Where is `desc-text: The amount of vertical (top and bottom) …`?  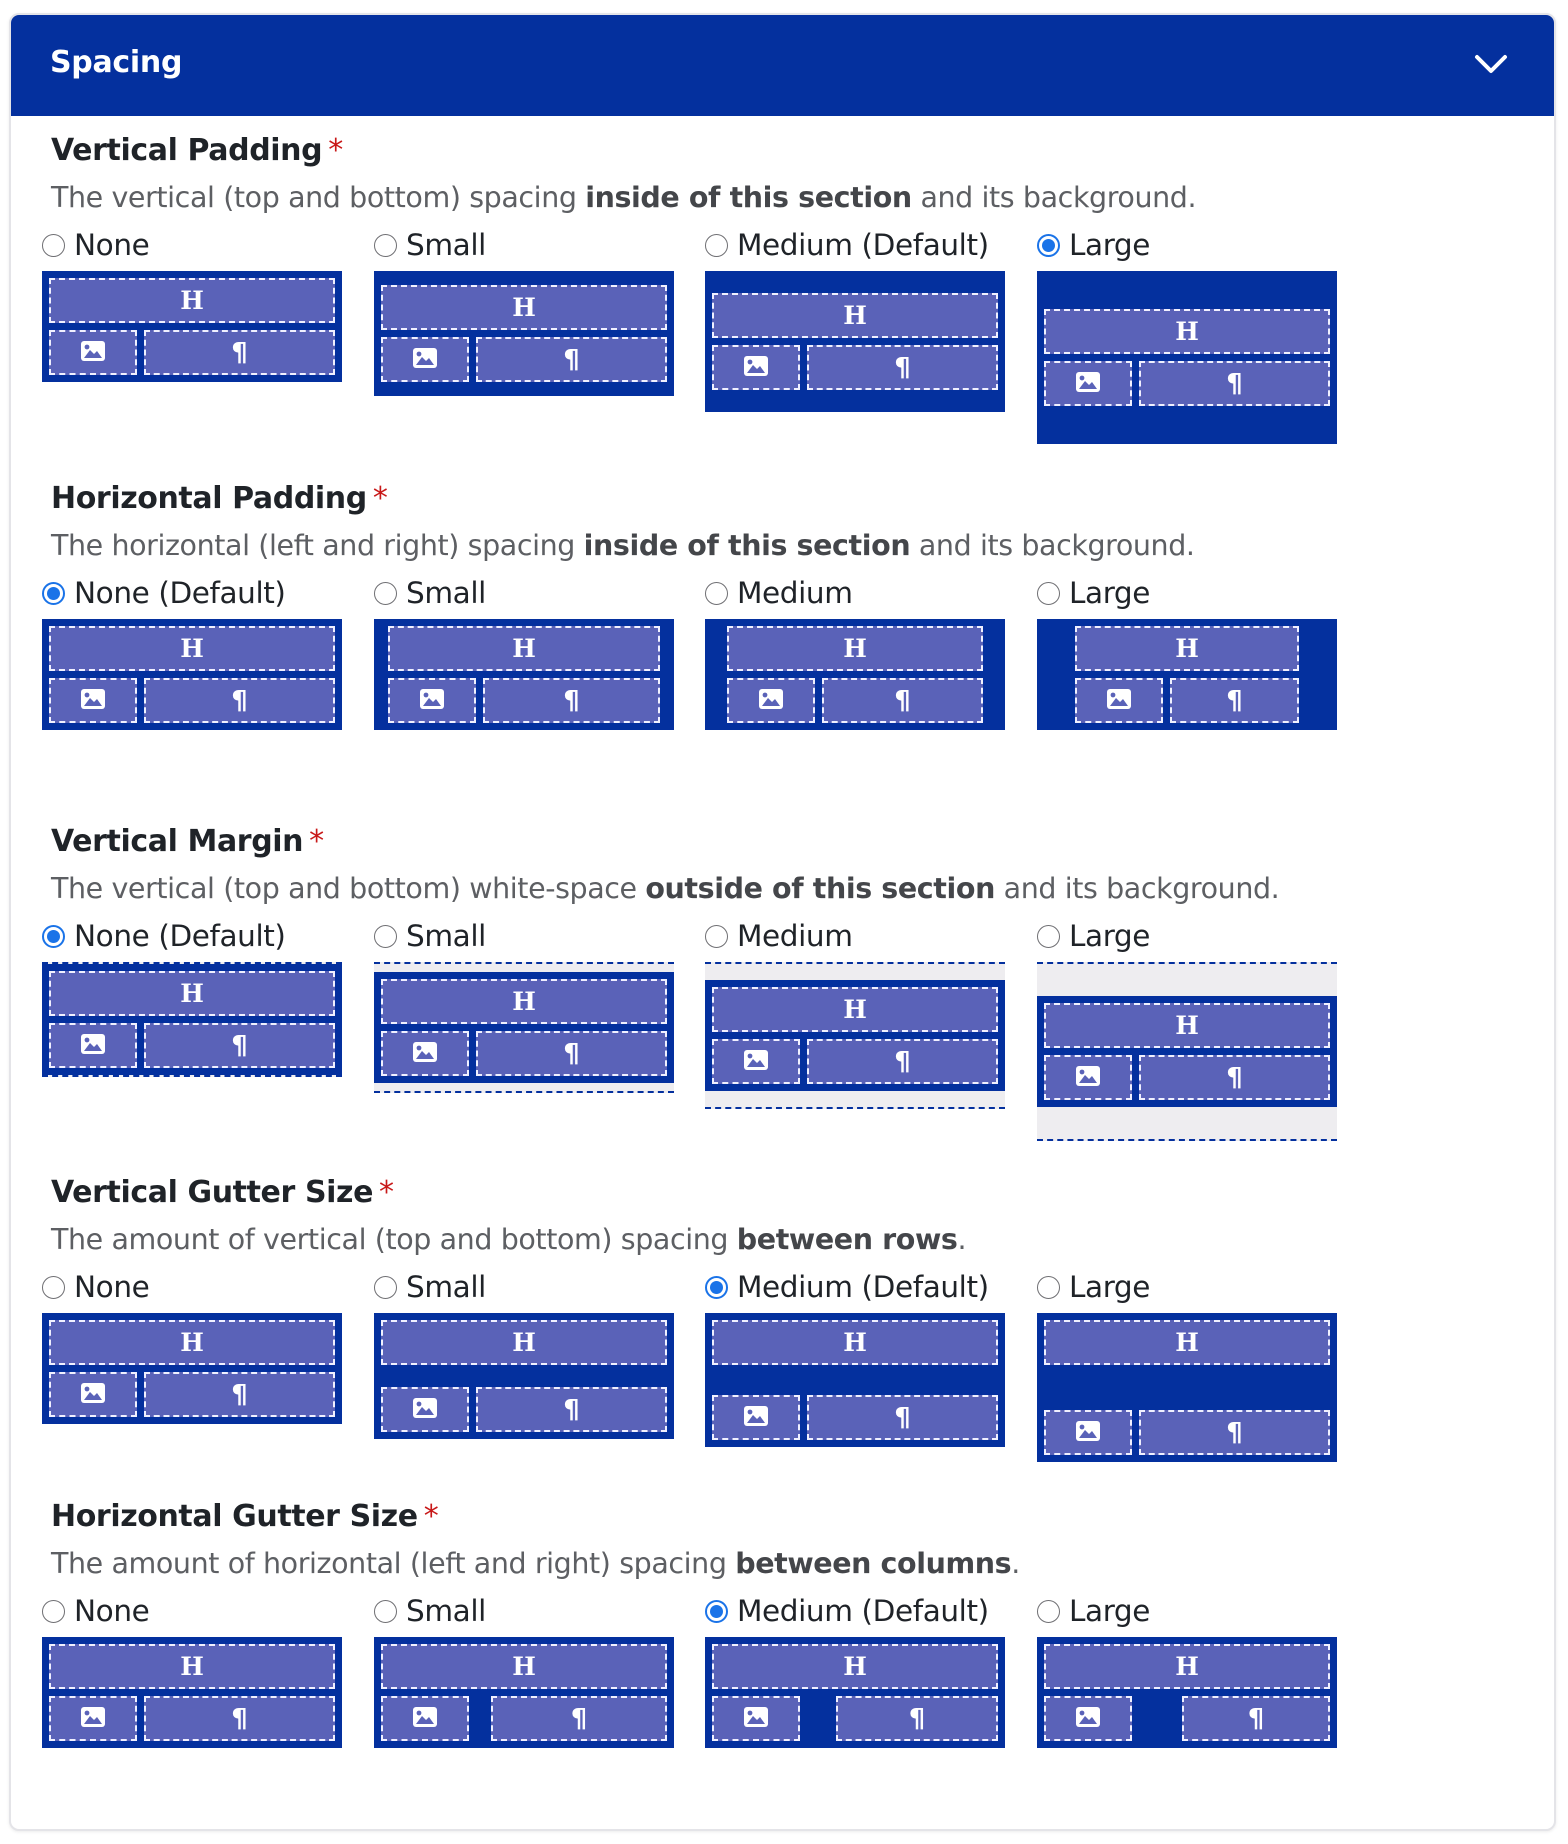 desc-text: The amount of vertical (top and bottom) … is located at coordinates (394, 1239).